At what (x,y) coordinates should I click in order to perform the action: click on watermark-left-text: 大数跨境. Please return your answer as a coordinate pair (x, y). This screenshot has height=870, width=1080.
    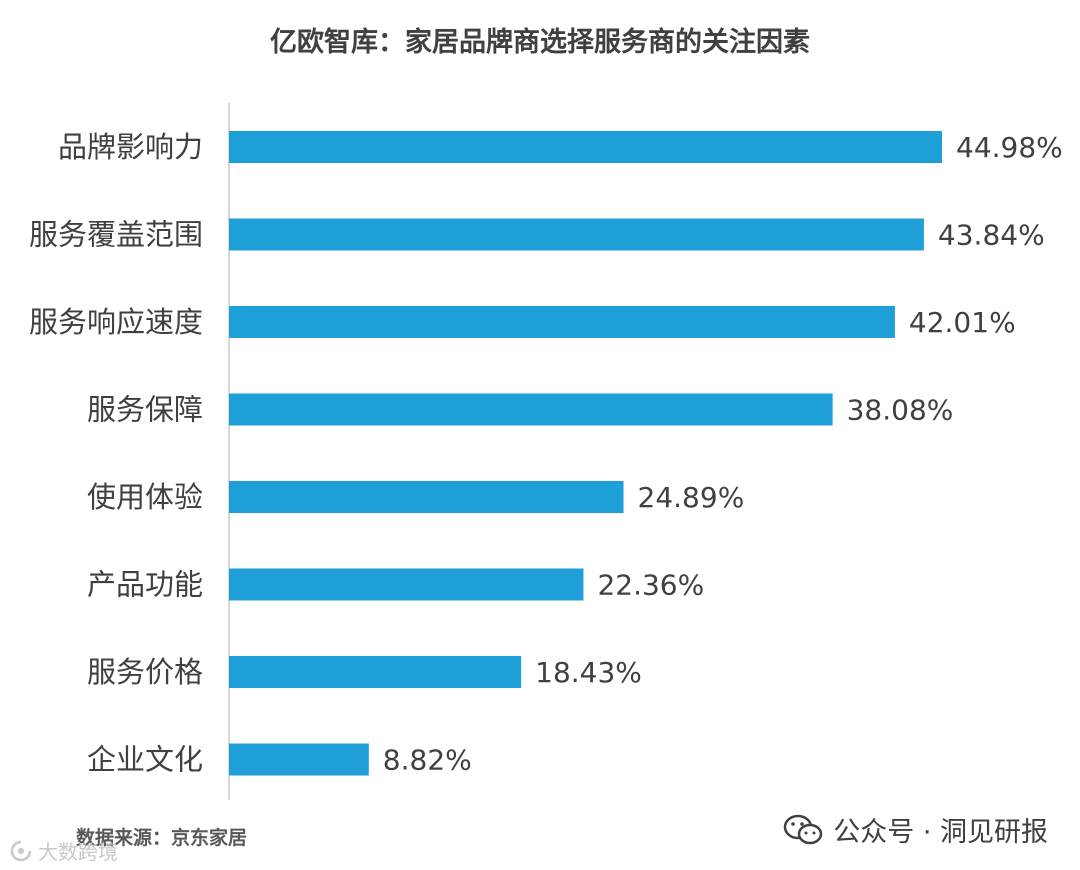
    Looking at the image, I should click on (78, 852).